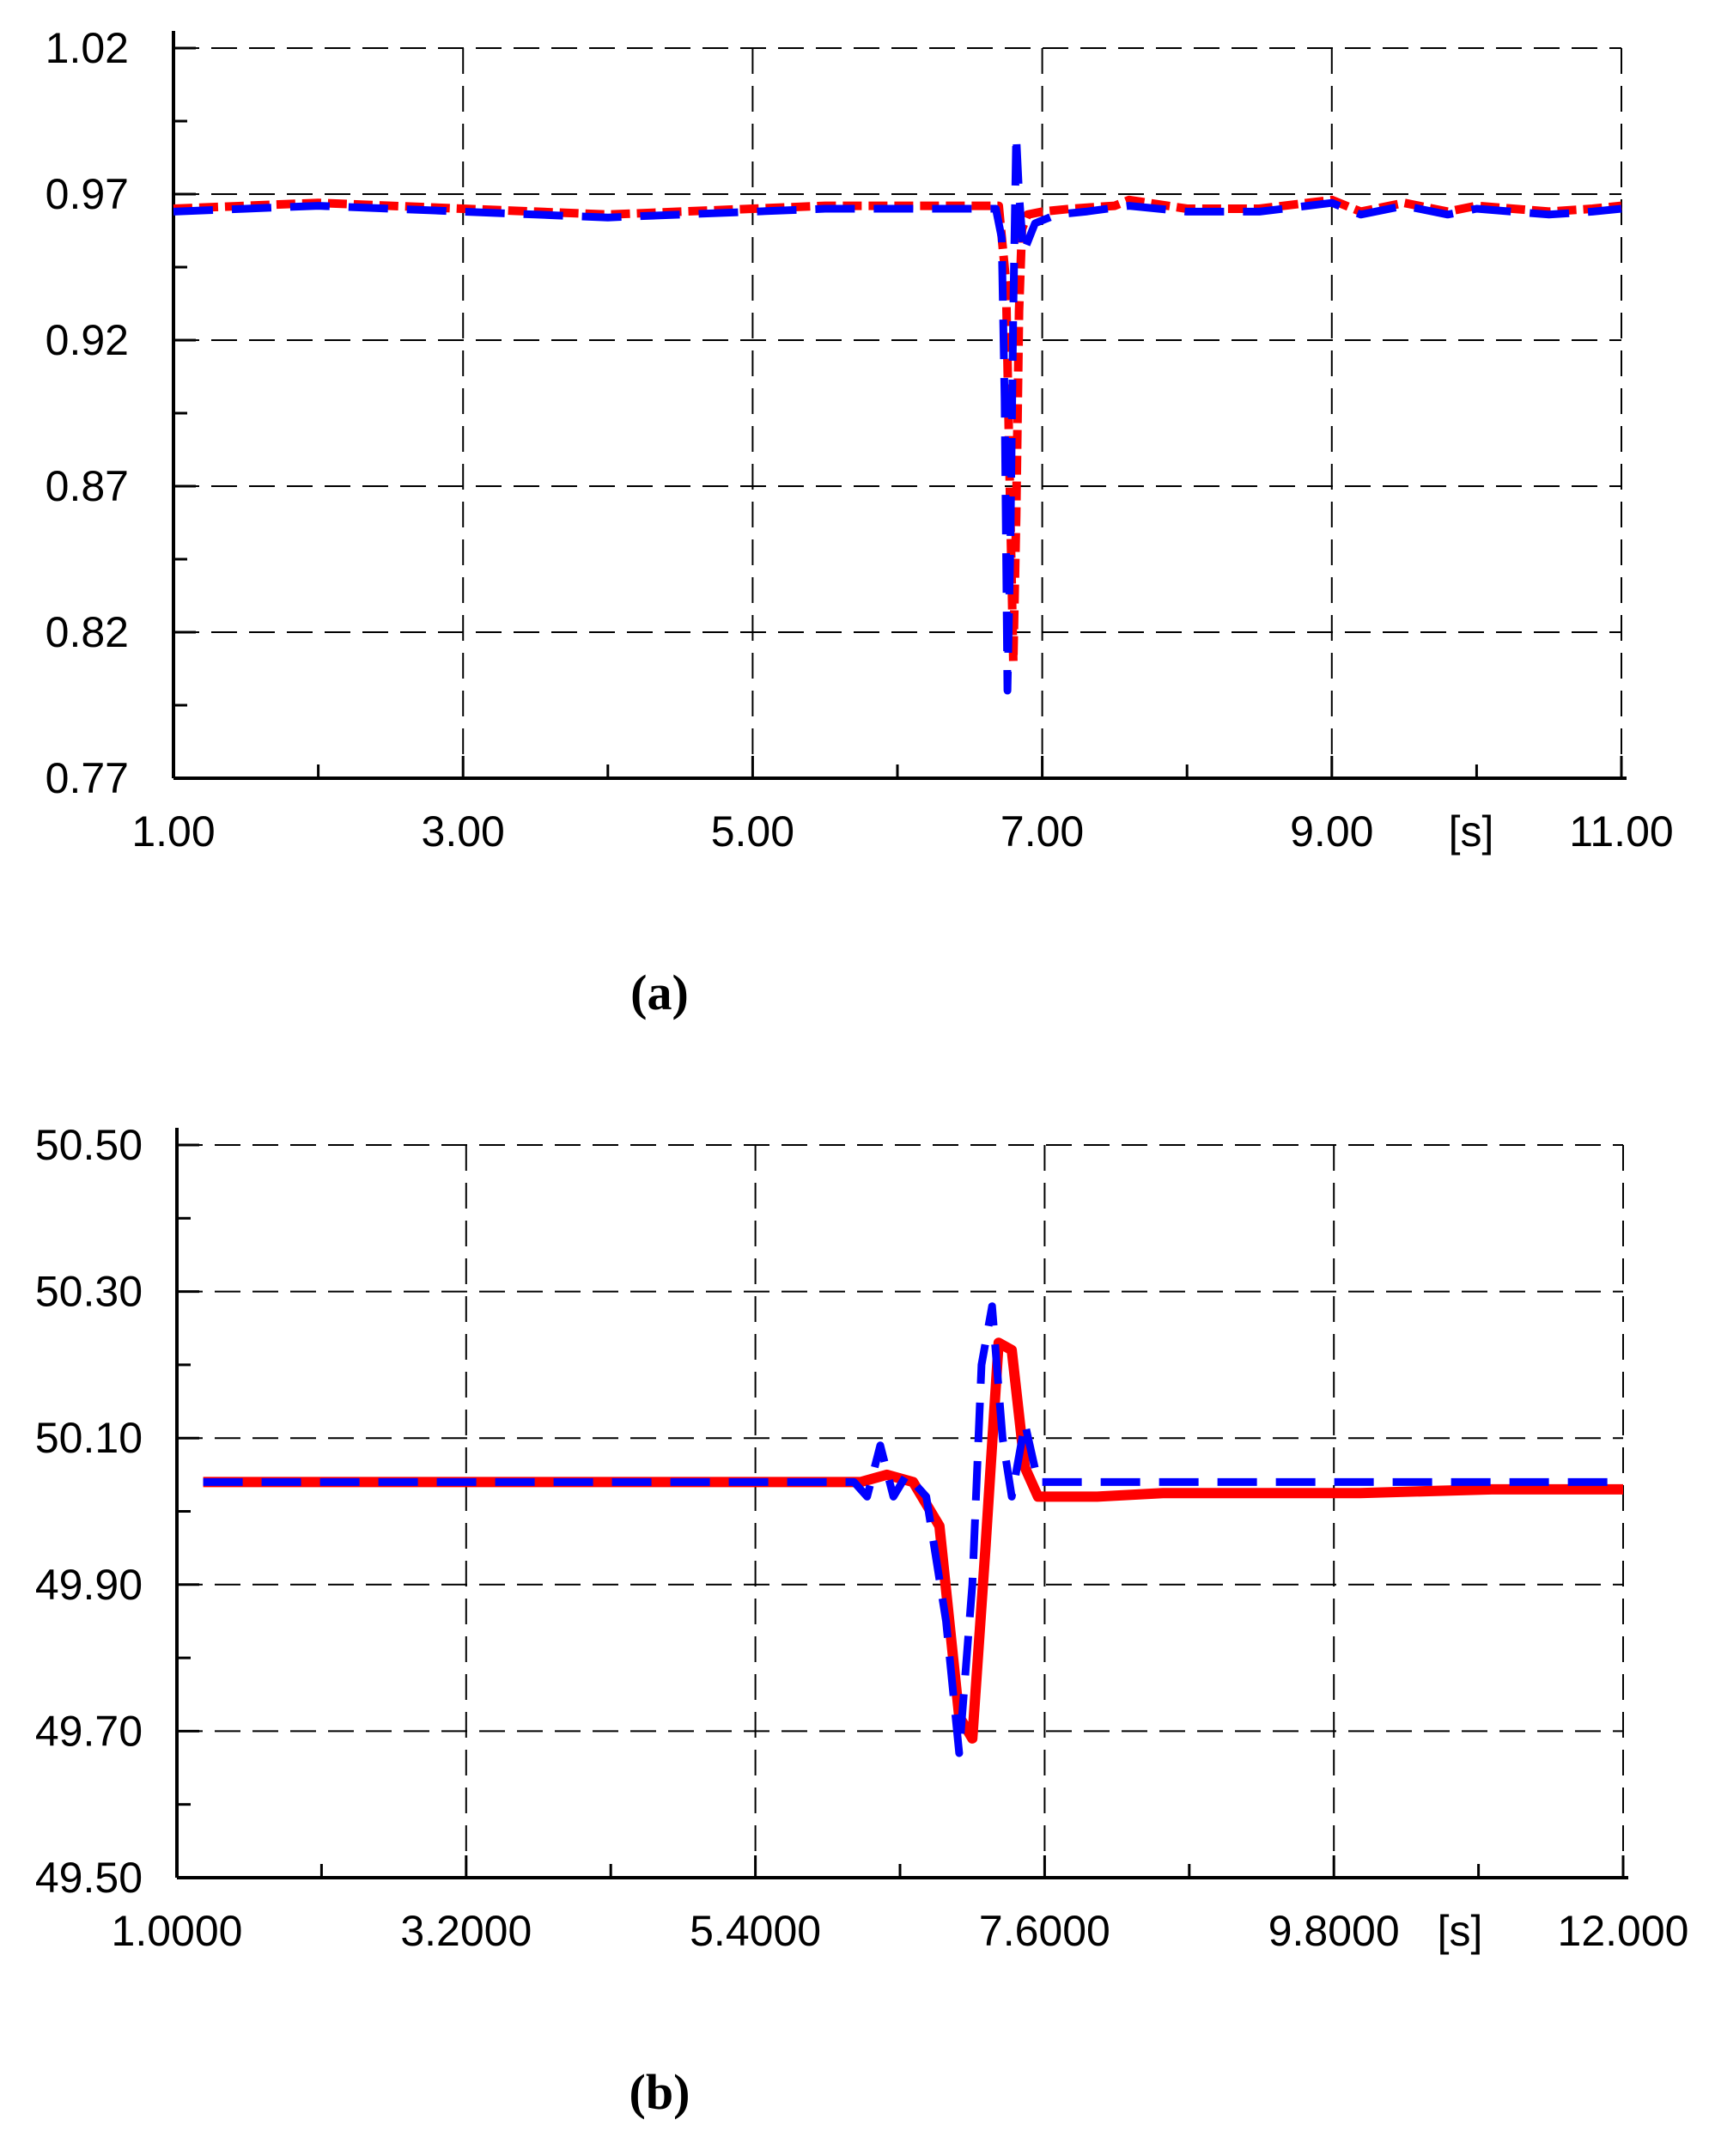 The image size is (1709, 2156). Describe the element at coordinates (1332, 831) in the screenshot. I see `x-tick-label: 9.00` at that location.